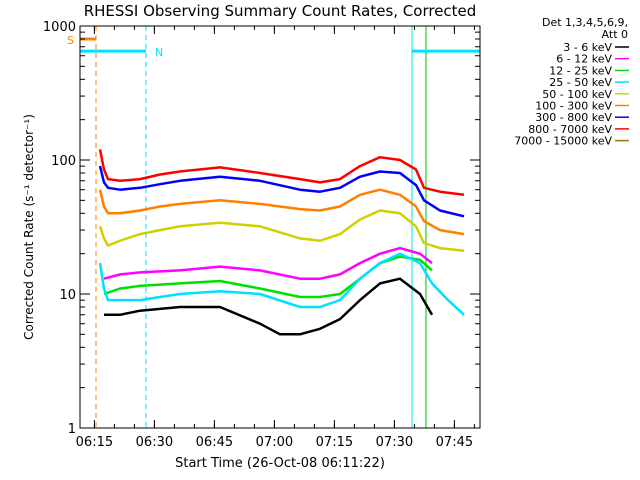 The height and width of the screenshot is (480, 640). What do you see at coordinates (585, 22) in the screenshot?
I see `legend-header-line-1: Det 1,3,4,5,6,9,` at bounding box center [585, 22].